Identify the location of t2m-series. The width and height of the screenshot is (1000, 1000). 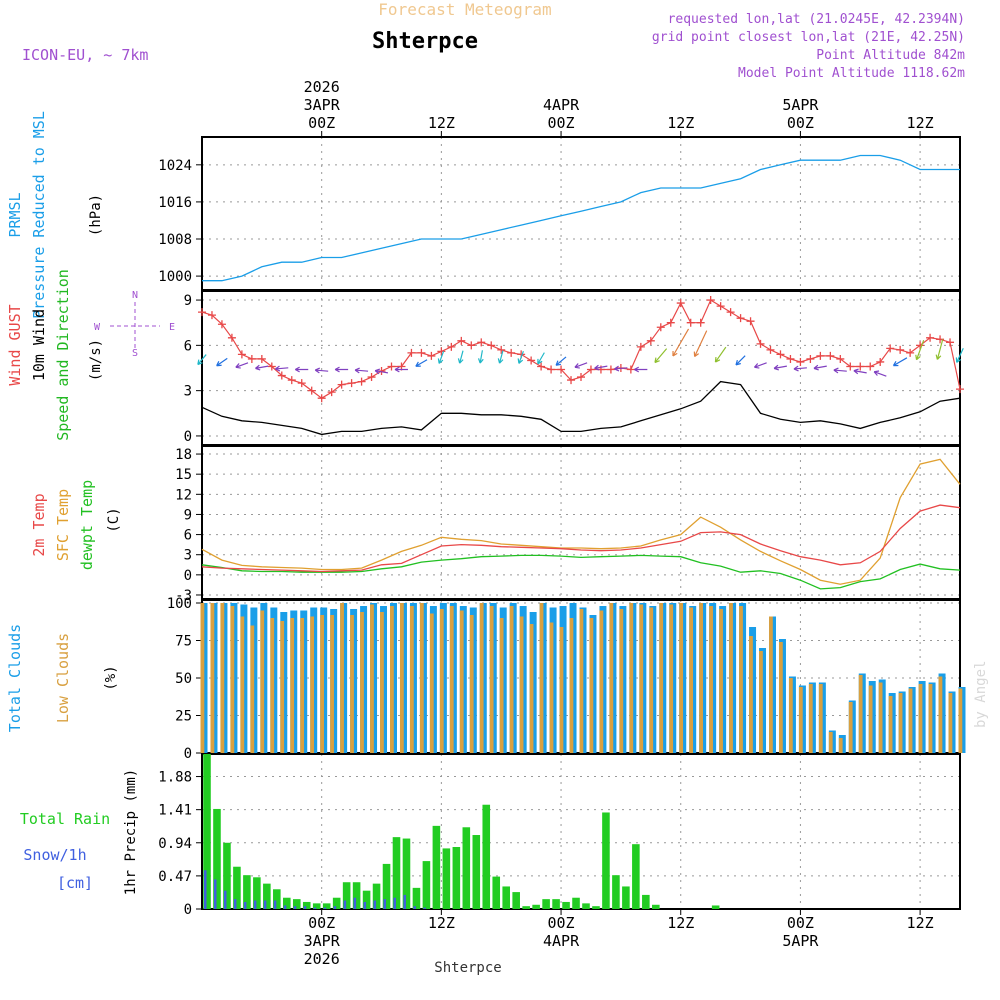
(581, 538).